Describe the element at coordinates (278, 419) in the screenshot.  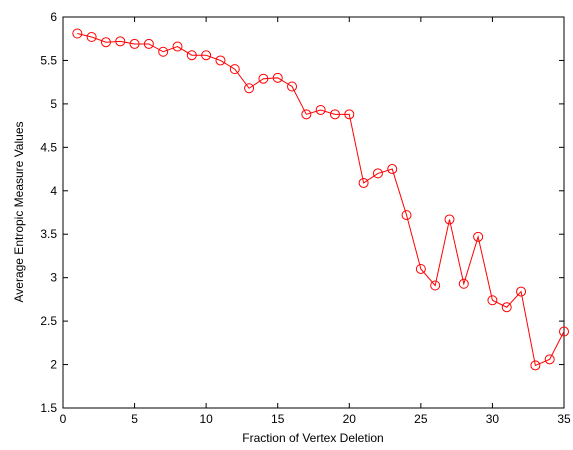
I see `x-tick-label: 15` at that location.